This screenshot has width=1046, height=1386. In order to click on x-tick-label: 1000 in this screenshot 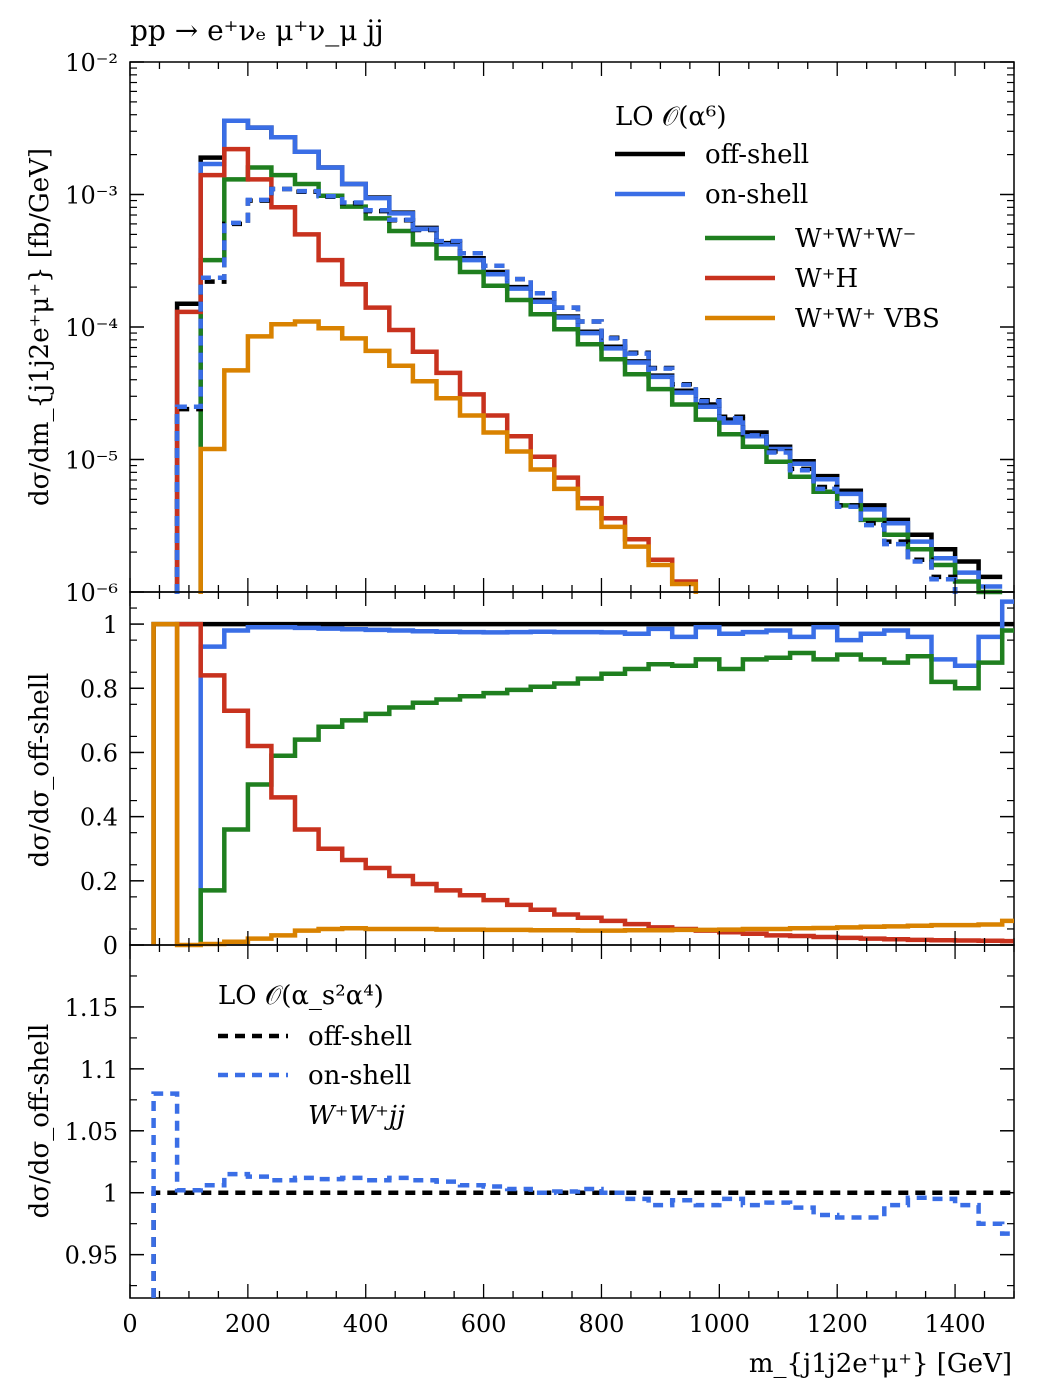, I will do `click(719, 1324)`.